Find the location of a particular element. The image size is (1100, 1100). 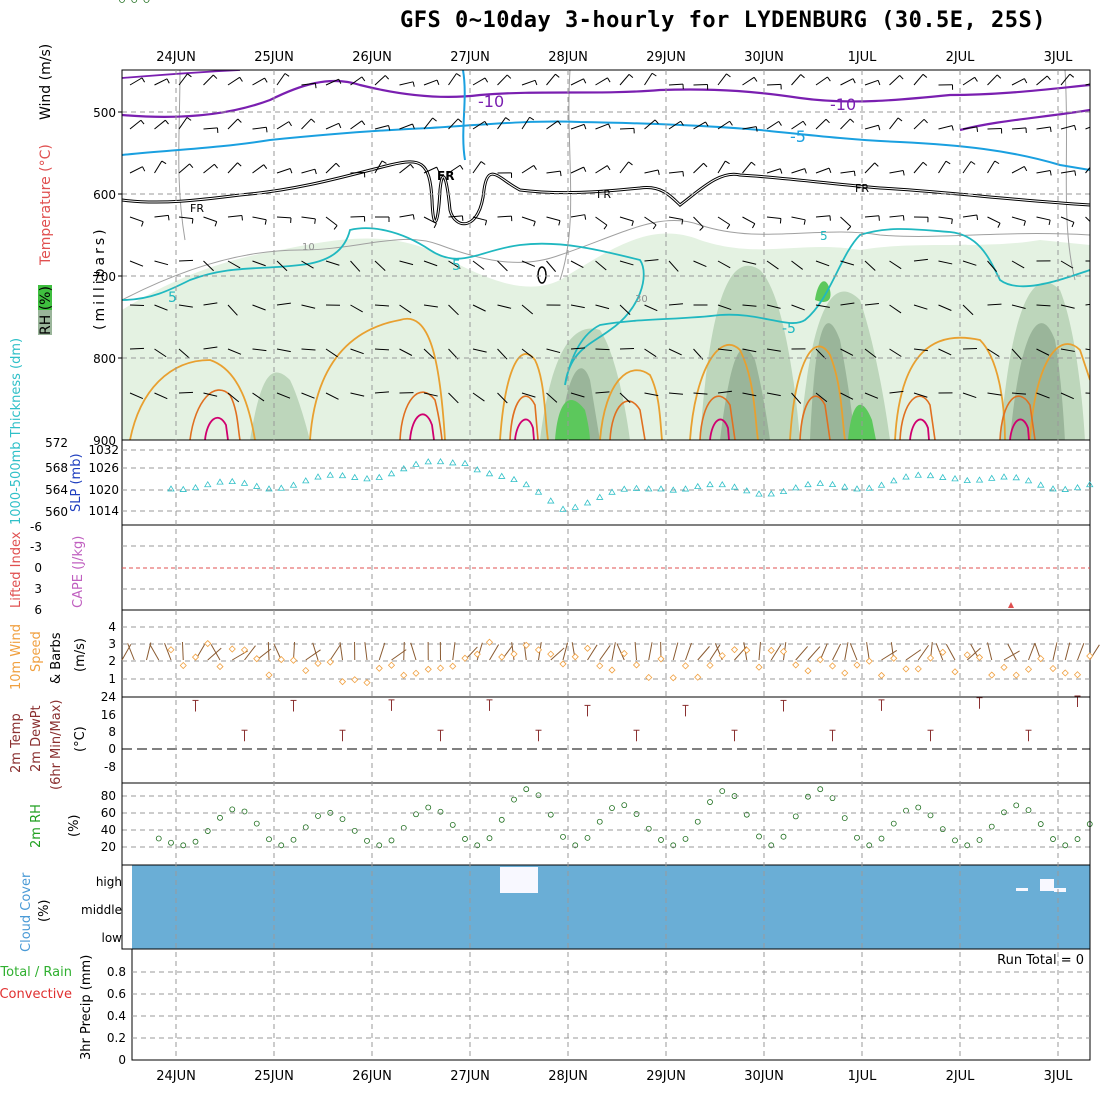

date-label-top: 28JUN is located at coordinates (568, 57).